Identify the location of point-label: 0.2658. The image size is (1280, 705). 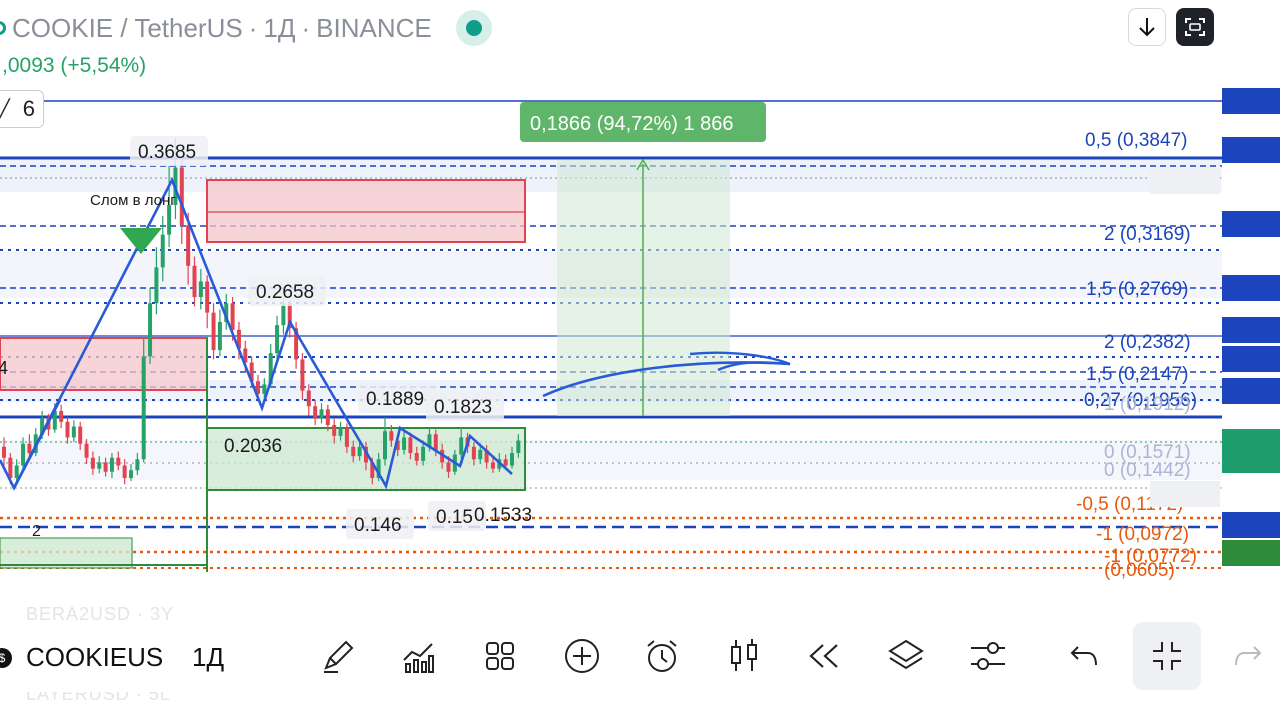
(285, 292).